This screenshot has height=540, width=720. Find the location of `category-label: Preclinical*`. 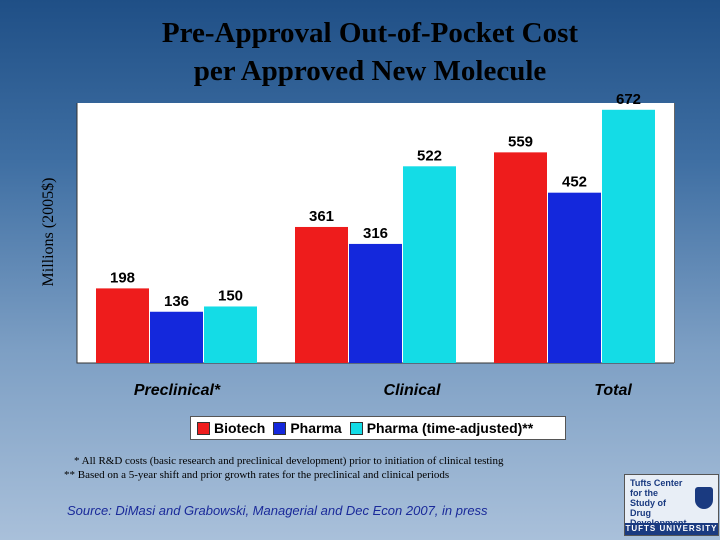

category-label: Preclinical* is located at coordinates (177, 390).